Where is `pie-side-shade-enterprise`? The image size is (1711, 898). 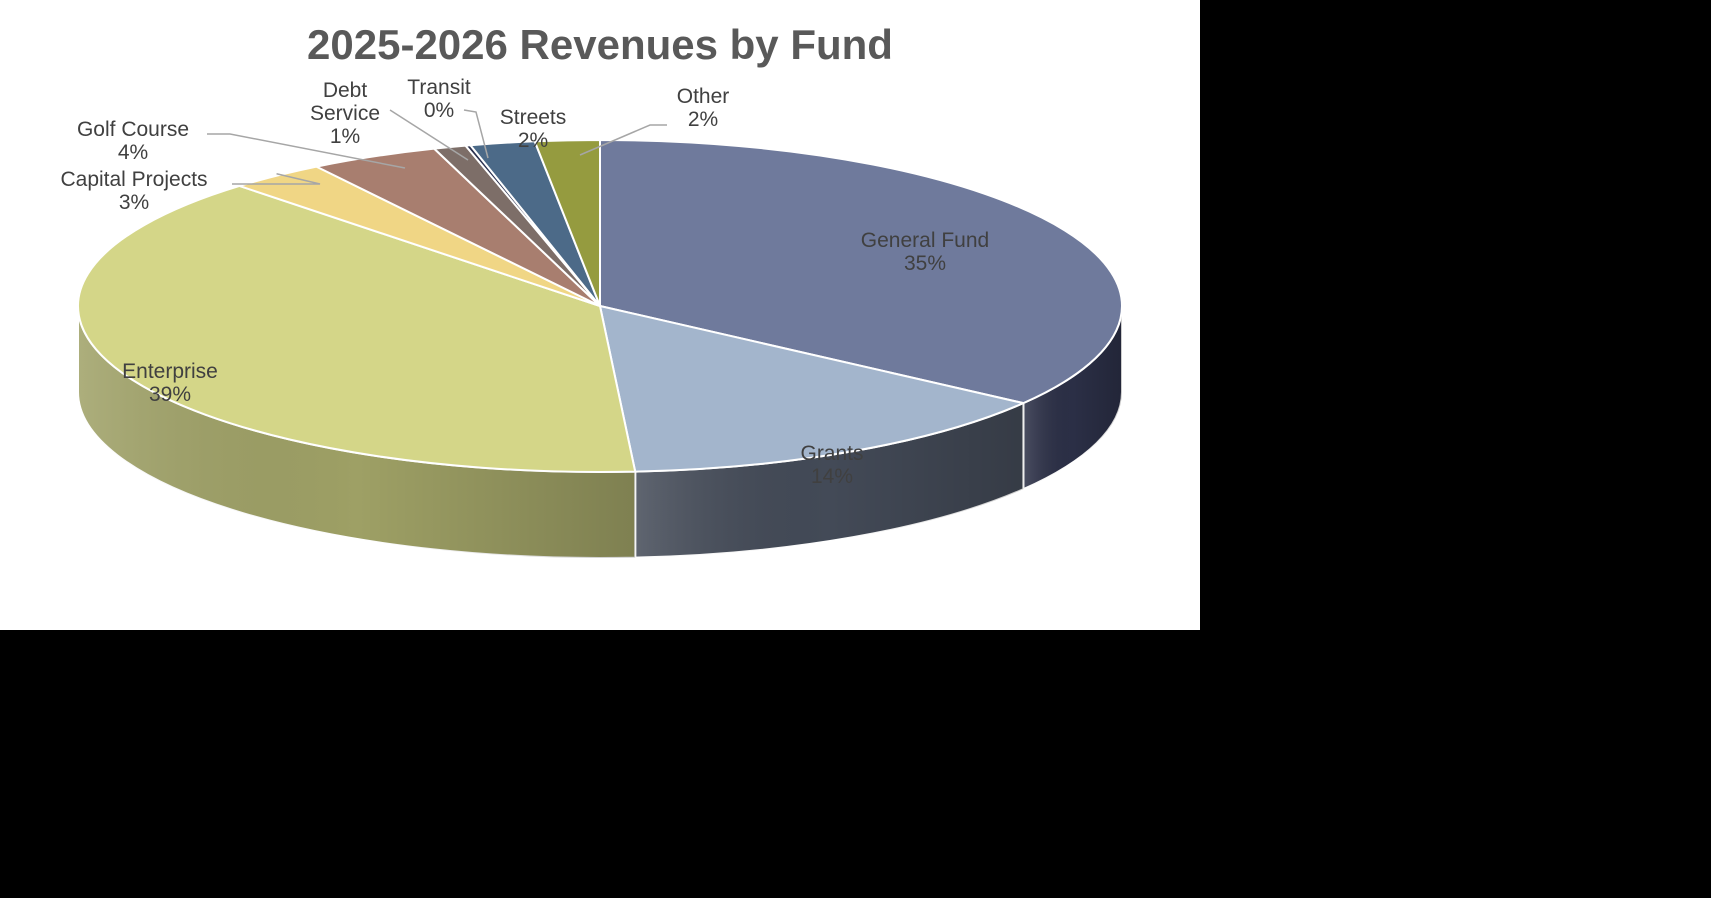
pie-side-shade-enterprise is located at coordinates (357, 432).